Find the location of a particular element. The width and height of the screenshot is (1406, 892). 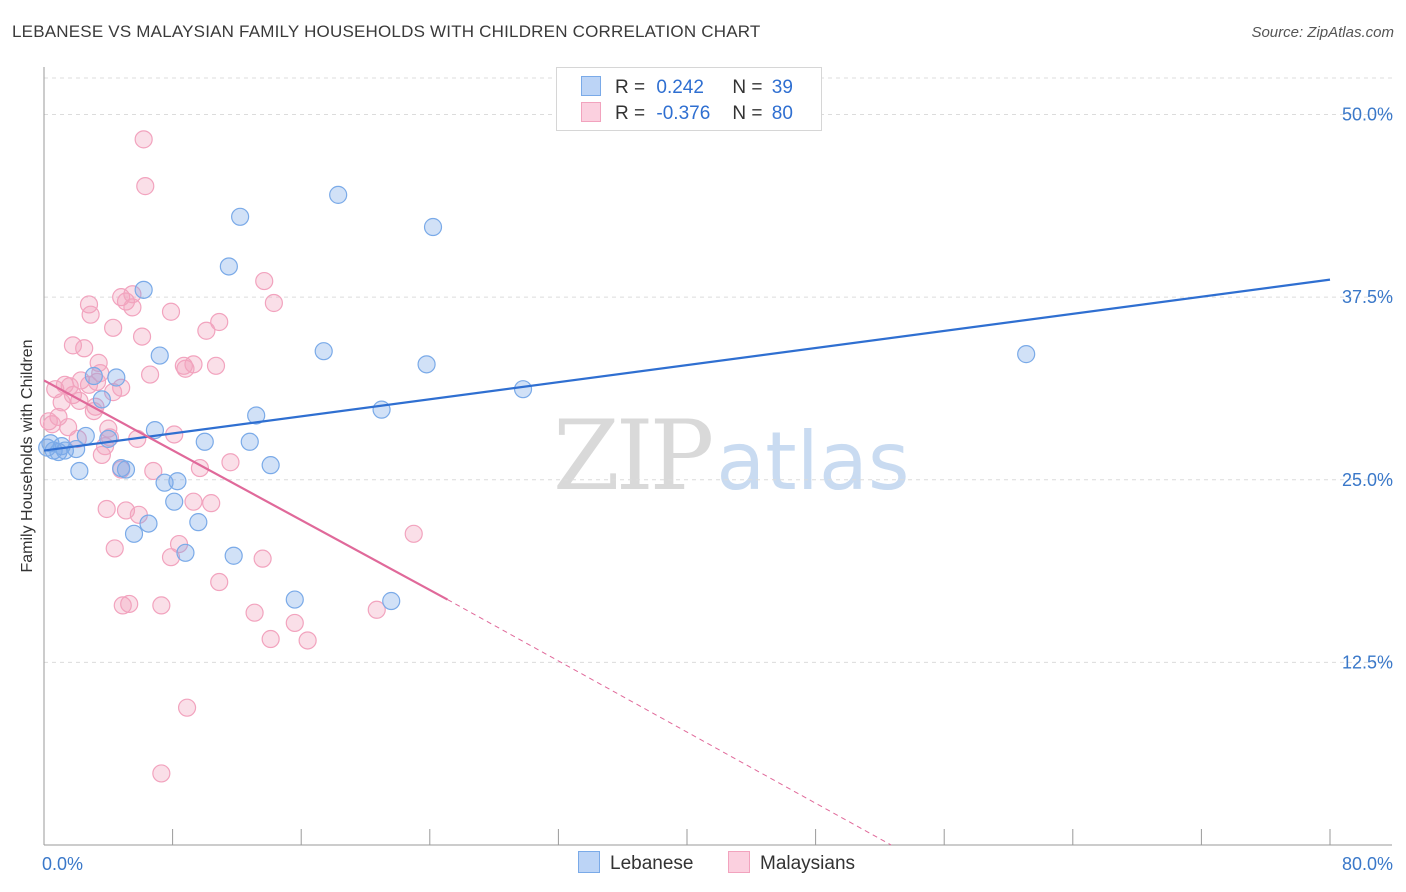

x-tick-label-max: 80.0% is located at coordinates (1367, 864).